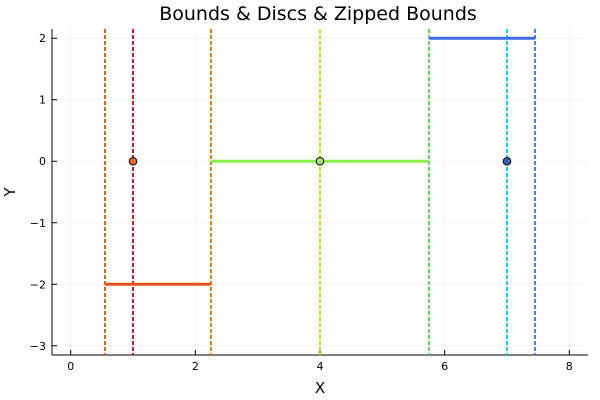 Image resolution: width=600 pixels, height=400 pixels. Describe the element at coordinates (444, 366) in the screenshot. I see `x-tick-label: 6` at that location.